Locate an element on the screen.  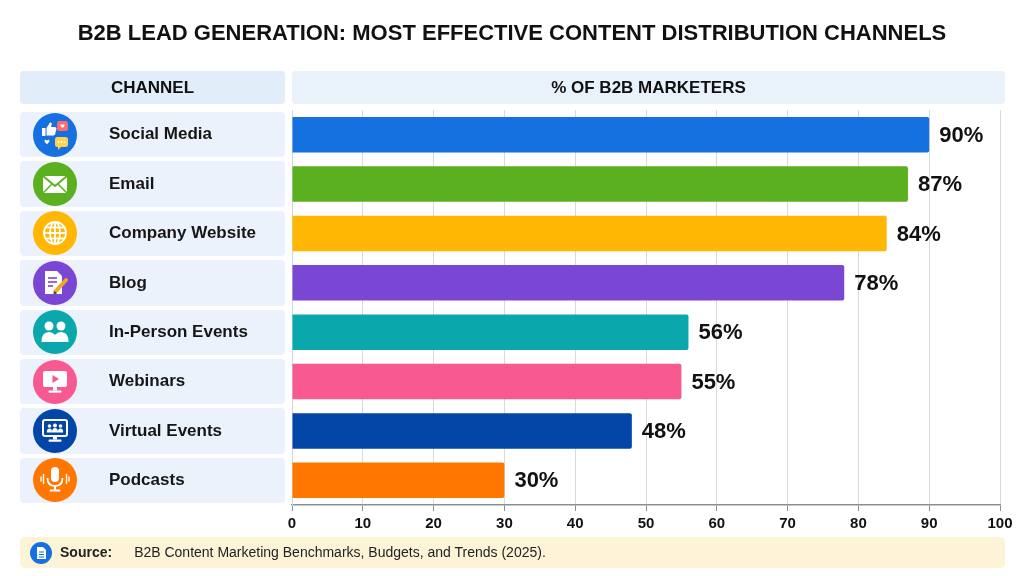
data-label: 90% is located at coordinates (961, 134).